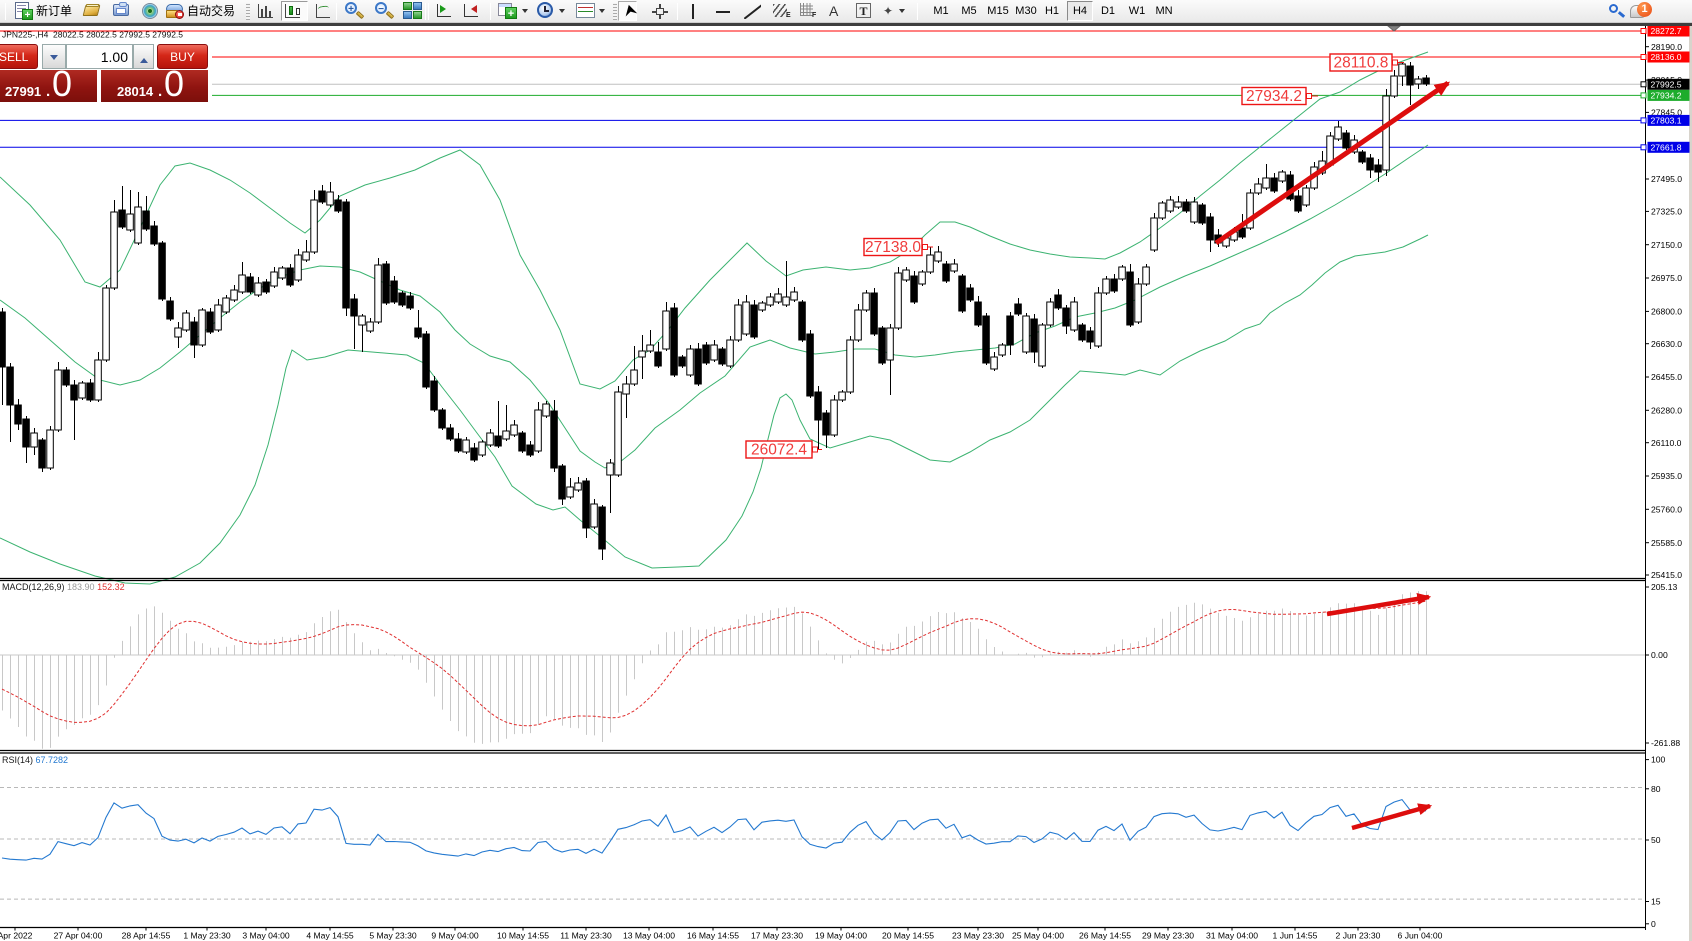 The height and width of the screenshot is (941, 1692). I want to click on svg-text: 27150.0, so click(1666, 245).